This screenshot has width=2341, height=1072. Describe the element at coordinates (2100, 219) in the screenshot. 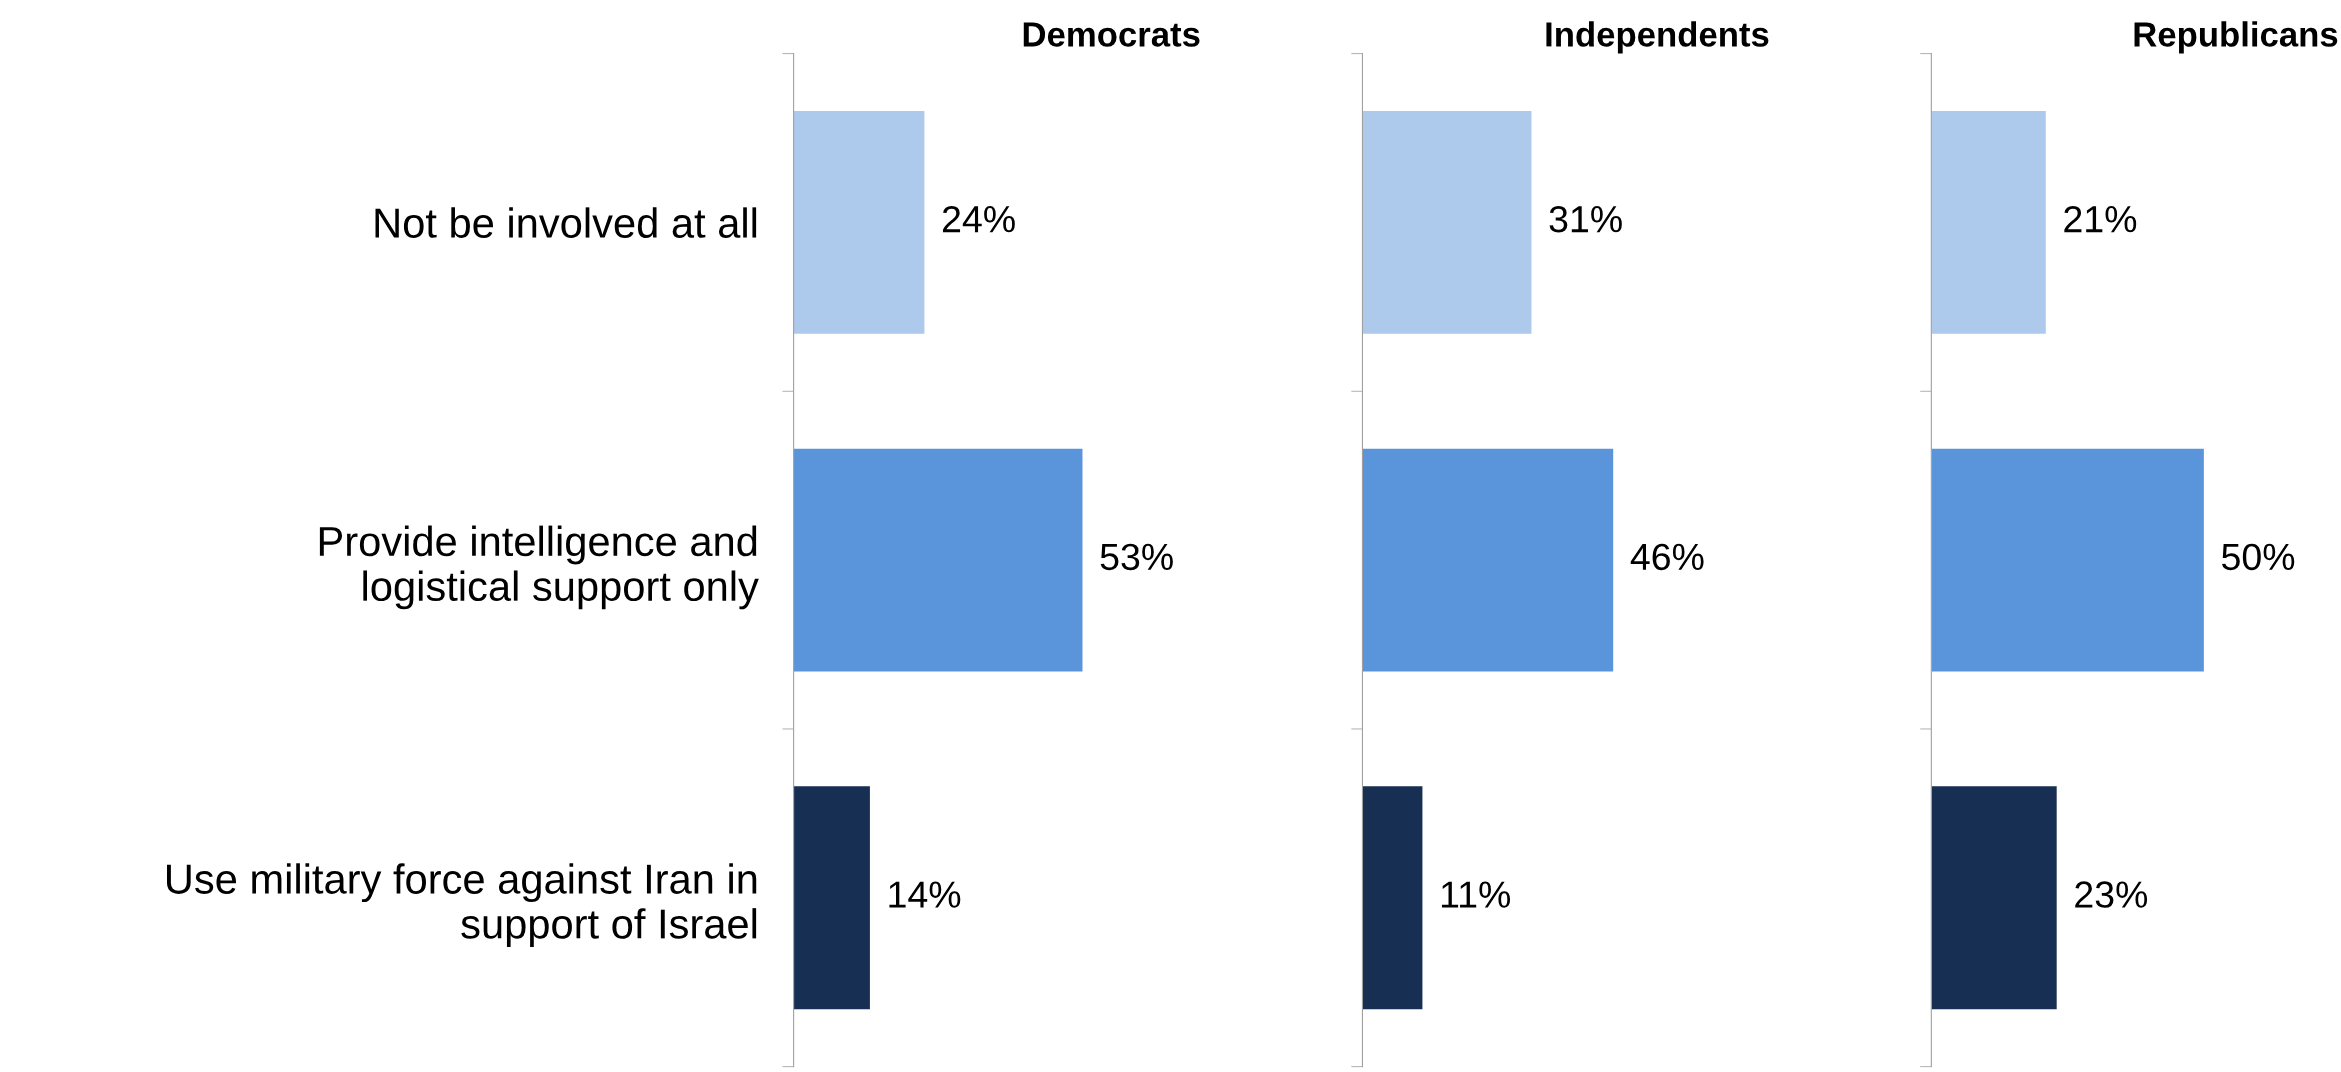

I see `data-label: 21%` at that location.